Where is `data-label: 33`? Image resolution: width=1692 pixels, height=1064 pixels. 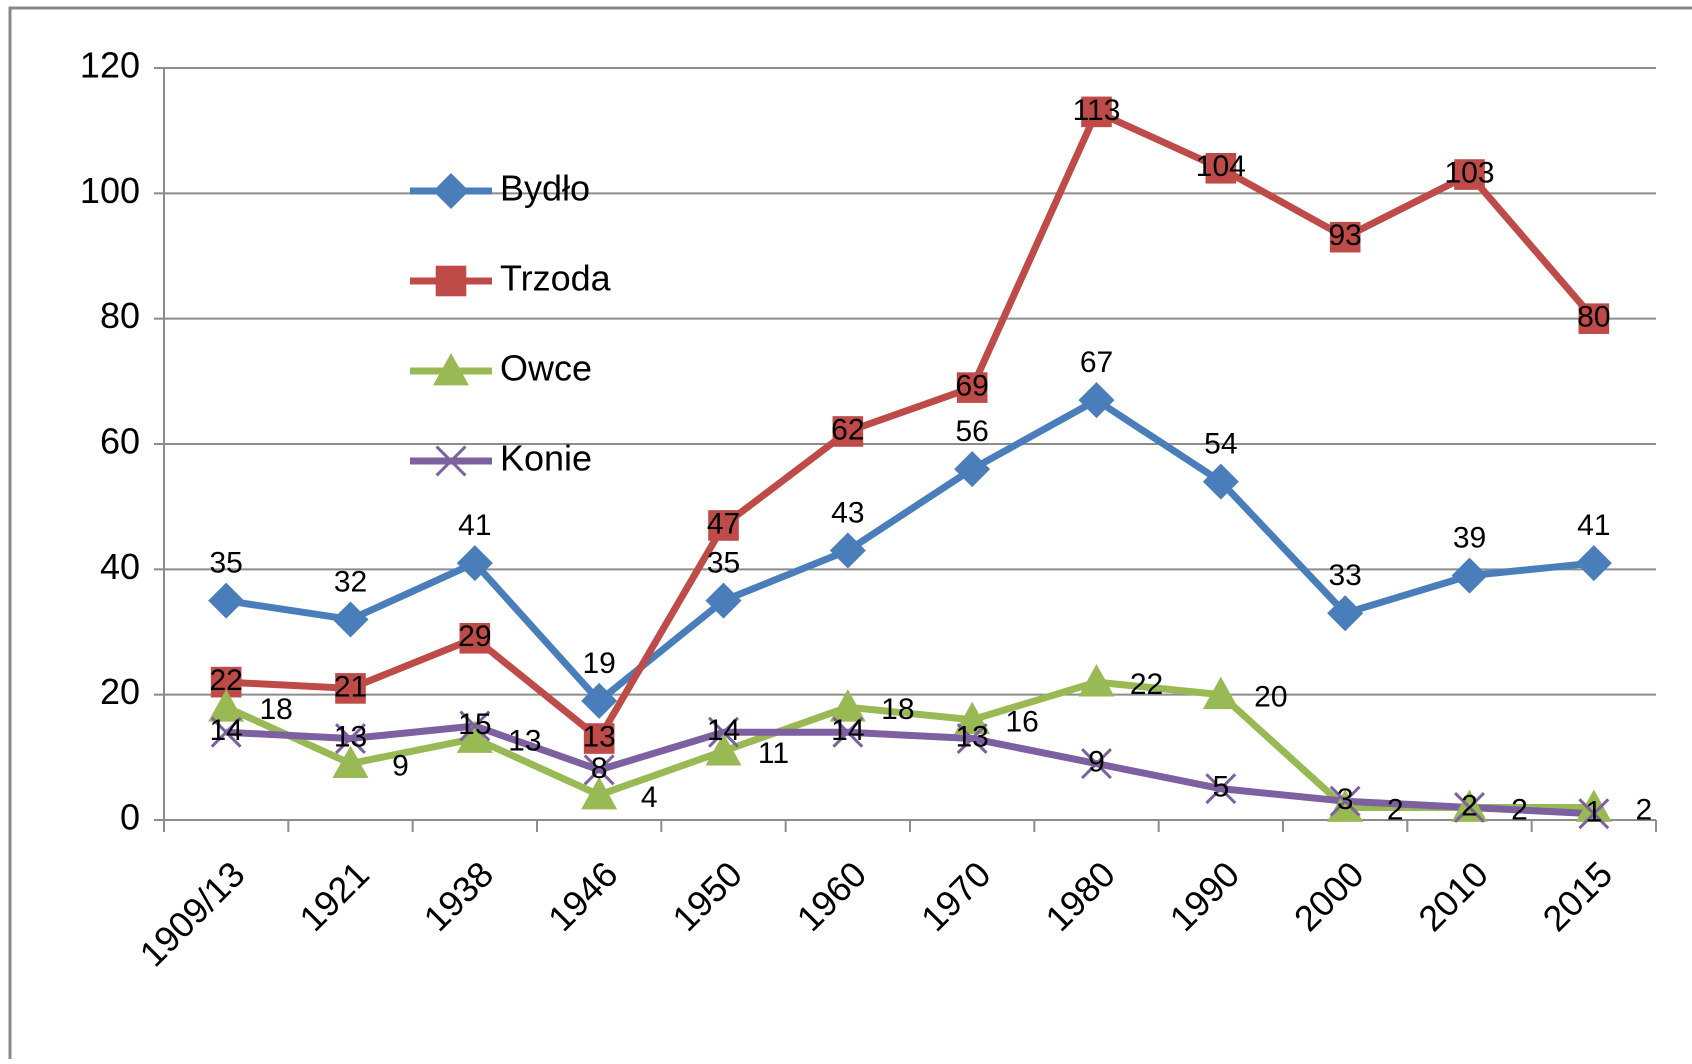 data-label: 33 is located at coordinates (1344, 575).